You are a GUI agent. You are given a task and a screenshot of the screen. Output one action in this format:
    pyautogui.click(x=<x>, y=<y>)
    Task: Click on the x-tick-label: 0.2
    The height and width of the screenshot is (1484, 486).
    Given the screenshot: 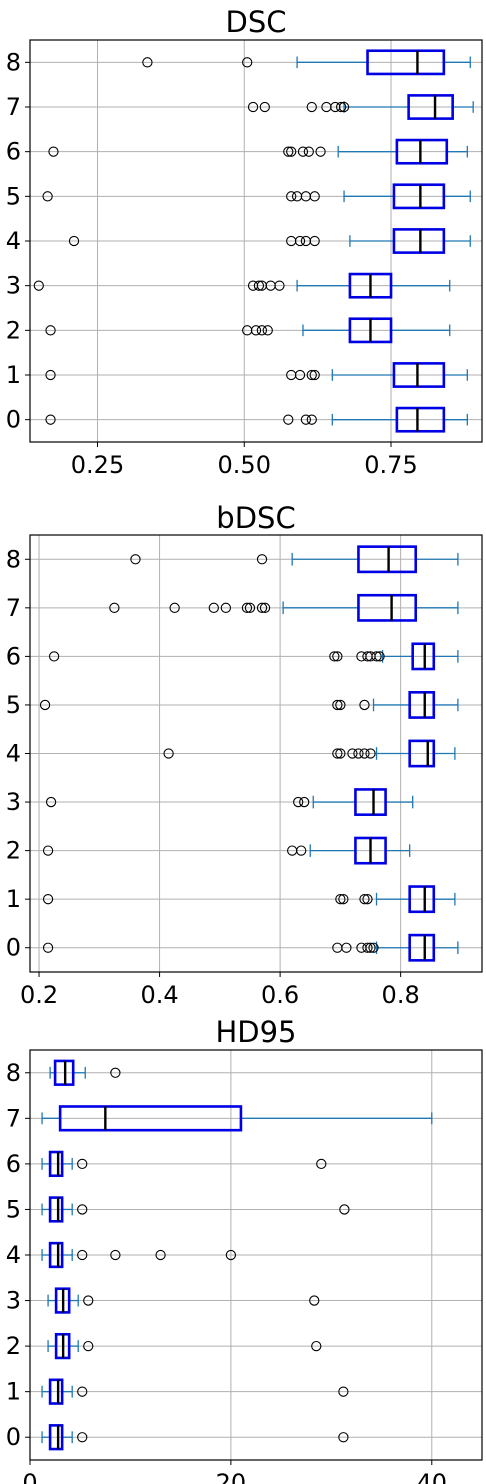 What is the action you would take?
    pyautogui.click(x=39, y=995)
    